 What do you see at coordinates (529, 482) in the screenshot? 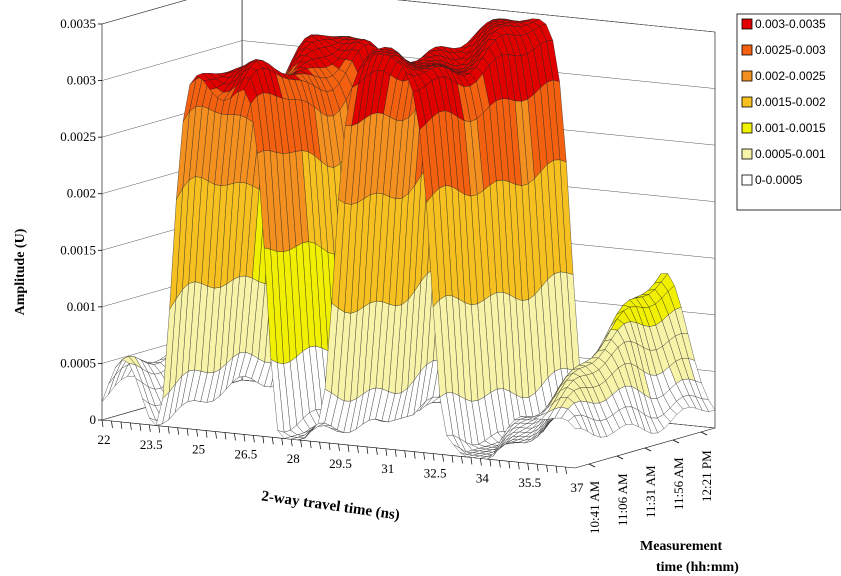
I see `x-tick-label: 35.5` at bounding box center [529, 482].